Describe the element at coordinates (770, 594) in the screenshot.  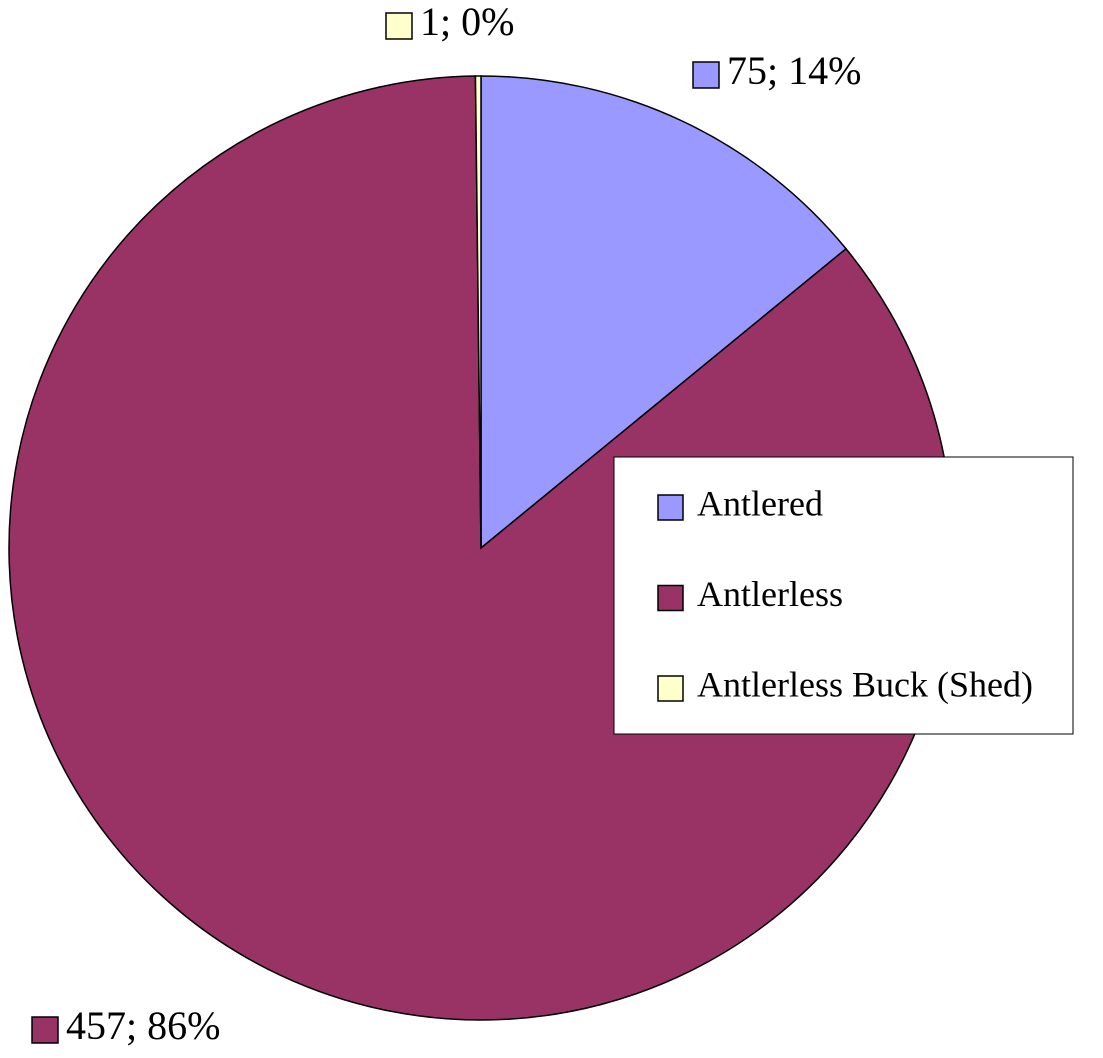
I see `legend-label: Antlerless` at that location.